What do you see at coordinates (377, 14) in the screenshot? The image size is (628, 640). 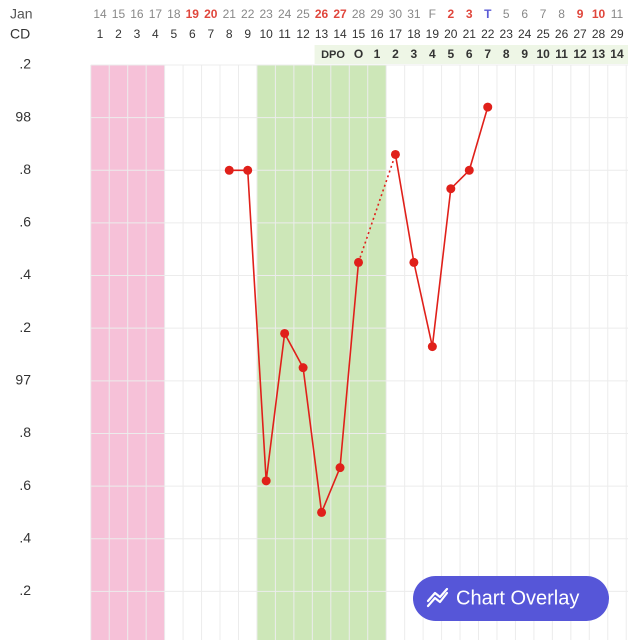 I see `date-label: 29` at bounding box center [377, 14].